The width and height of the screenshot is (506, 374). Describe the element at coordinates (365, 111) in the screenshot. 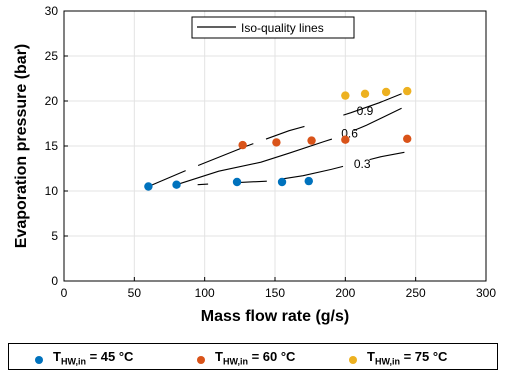

I see `iso-line-label: 0.9` at that location.